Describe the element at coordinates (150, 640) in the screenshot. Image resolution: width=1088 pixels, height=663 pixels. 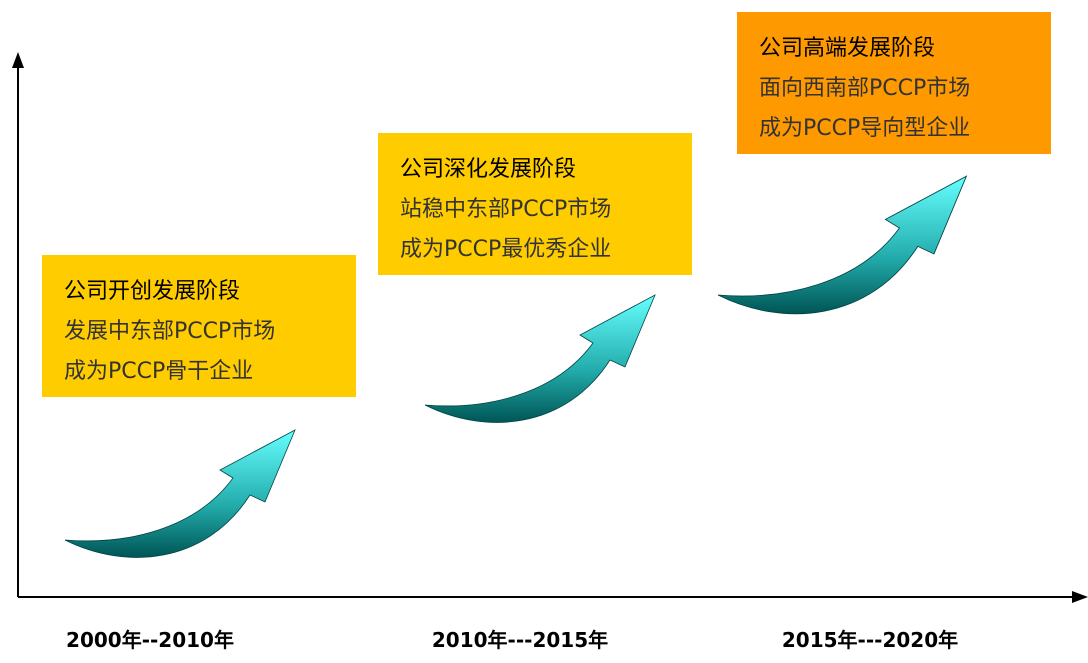
I see `period-label: 2000年--2010年` at that location.